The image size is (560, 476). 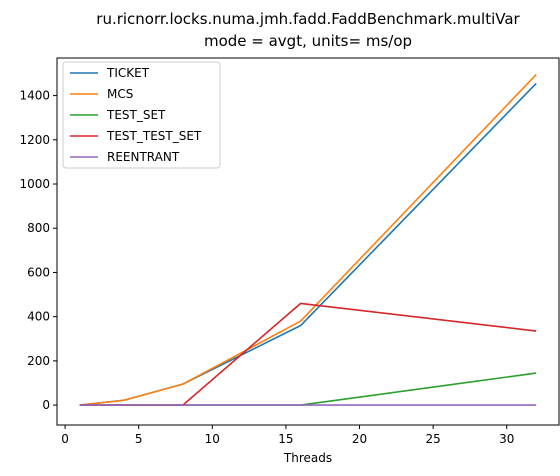 What do you see at coordinates (38, 317) in the screenshot?
I see `y-tick-label: 400` at bounding box center [38, 317].